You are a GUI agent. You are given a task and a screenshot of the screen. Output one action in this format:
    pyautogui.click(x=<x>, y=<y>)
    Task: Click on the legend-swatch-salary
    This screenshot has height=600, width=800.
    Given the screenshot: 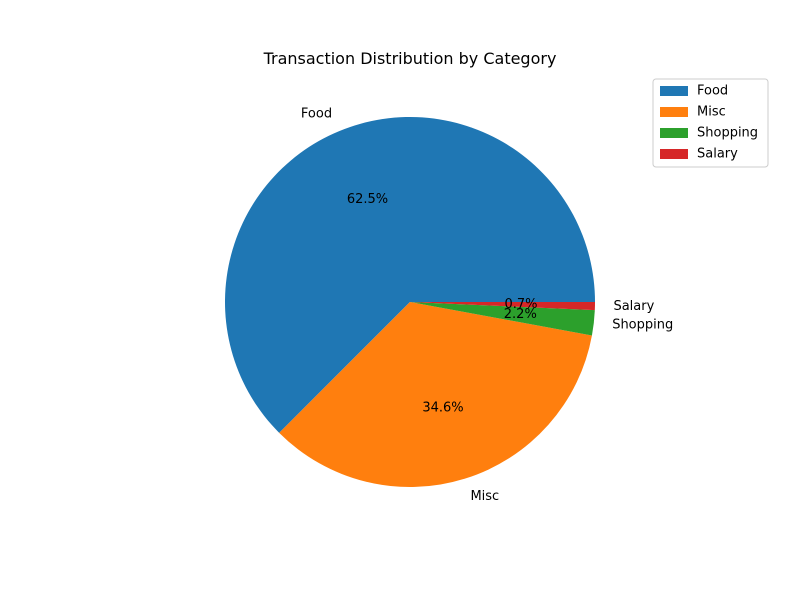 What is the action you would take?
    pyautogui.click(x=674, y=154)
    